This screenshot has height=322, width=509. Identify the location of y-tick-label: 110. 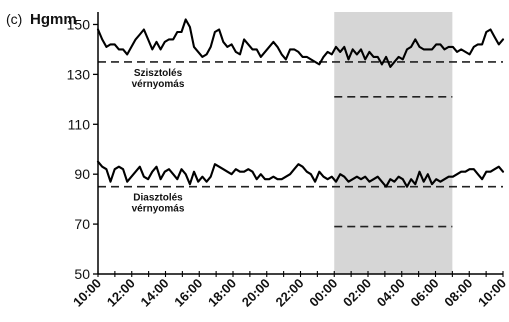
(79, 124).